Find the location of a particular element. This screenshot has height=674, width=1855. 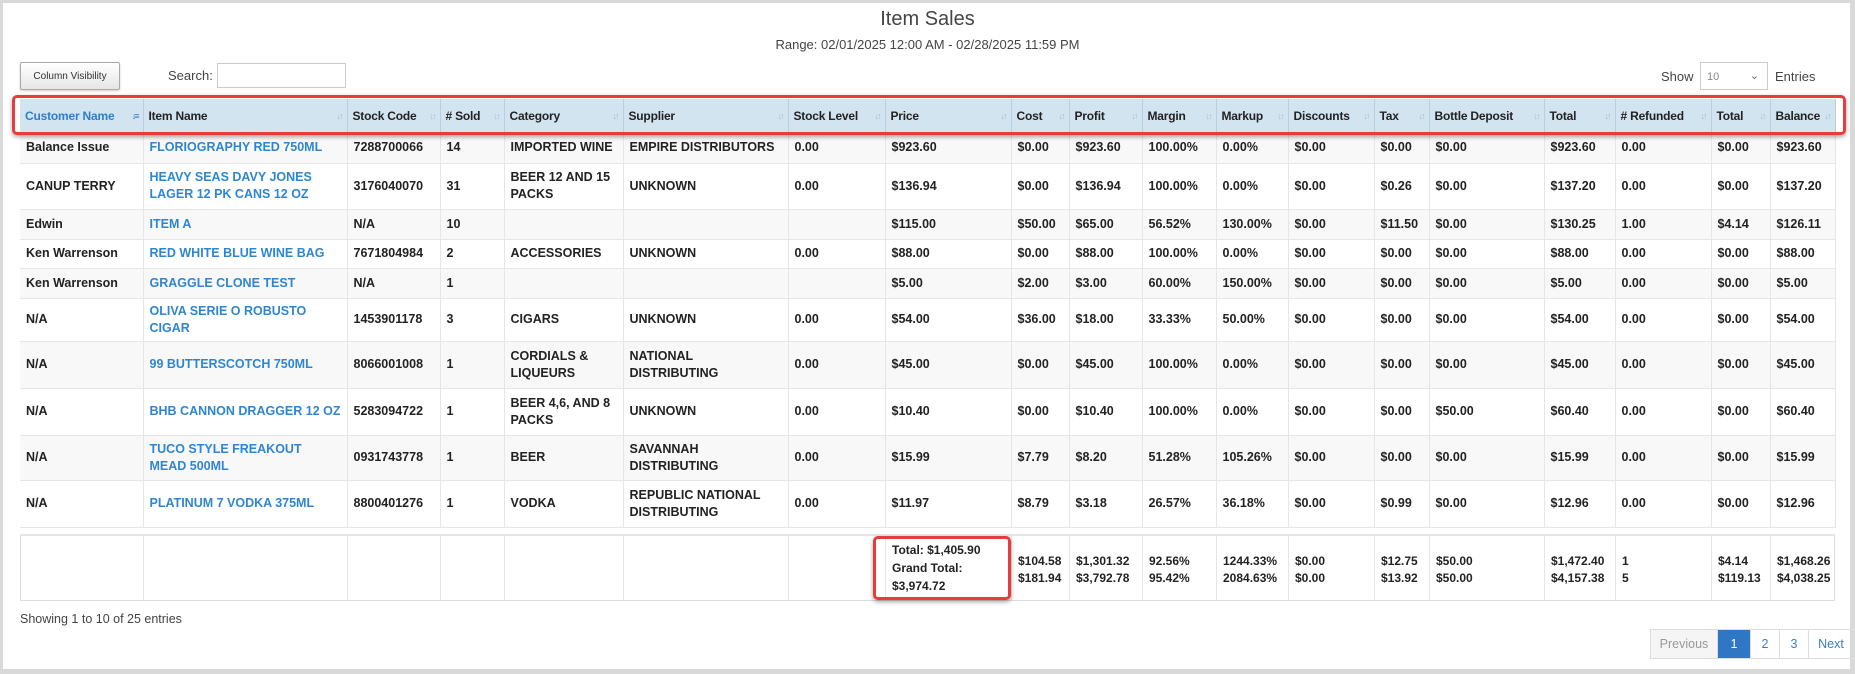

cell-stock-level is located at coordinates (837, 283).